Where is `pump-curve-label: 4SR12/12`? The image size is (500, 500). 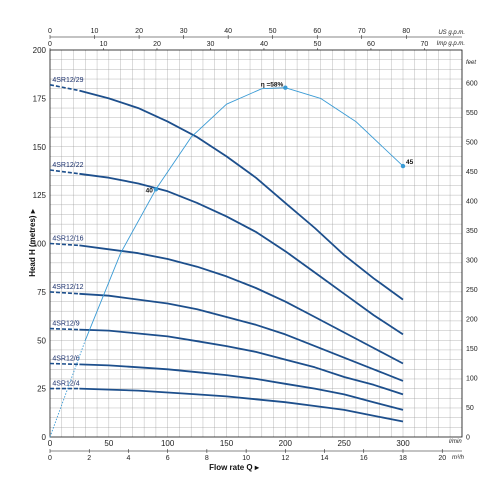
pump-curve-label: 4SR12/12 is located at coordinates (67, 287).